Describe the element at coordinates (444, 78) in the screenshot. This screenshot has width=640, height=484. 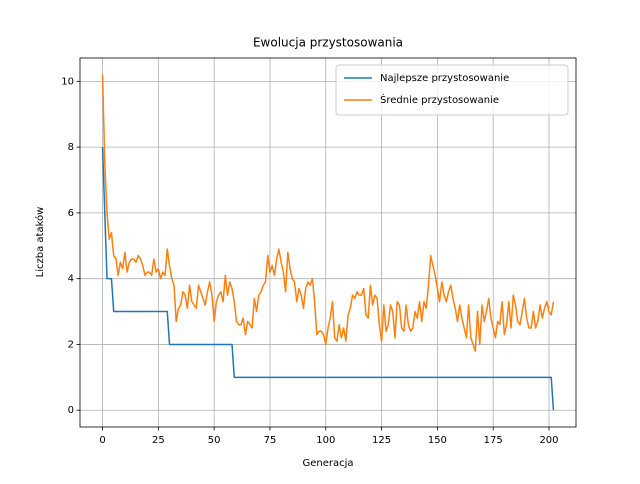
I see `legend-label: Najlepsze przystosowanie` at that location.